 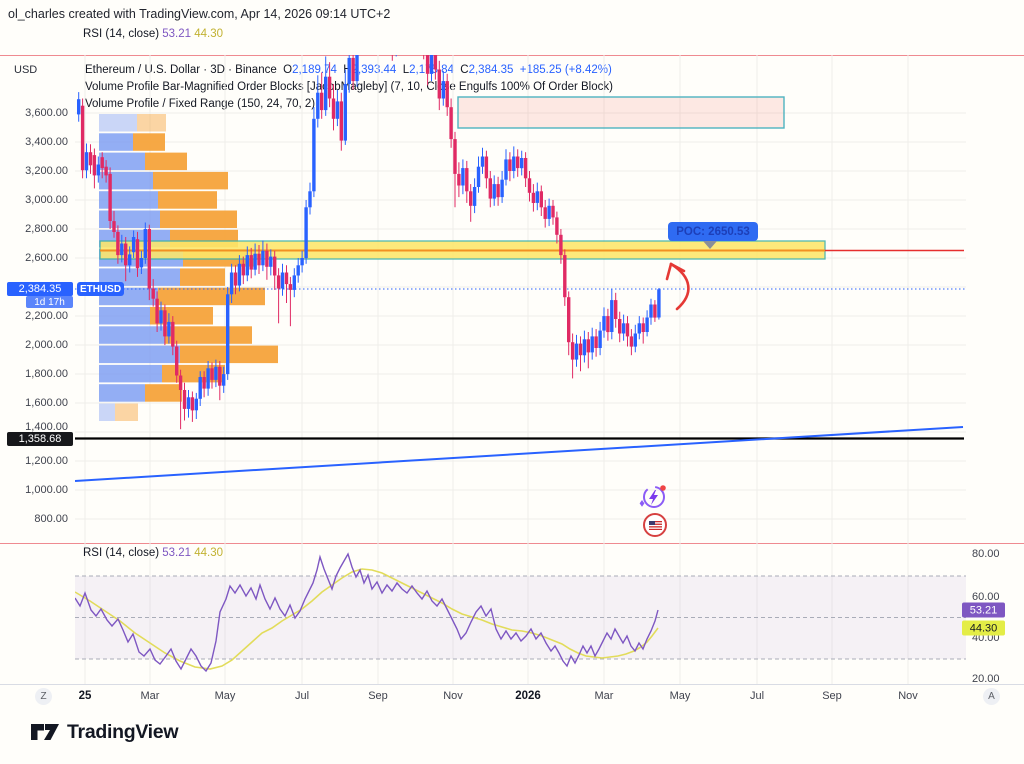 I want to click on poc-label-pointer-icon, so click(x=710, y=245).